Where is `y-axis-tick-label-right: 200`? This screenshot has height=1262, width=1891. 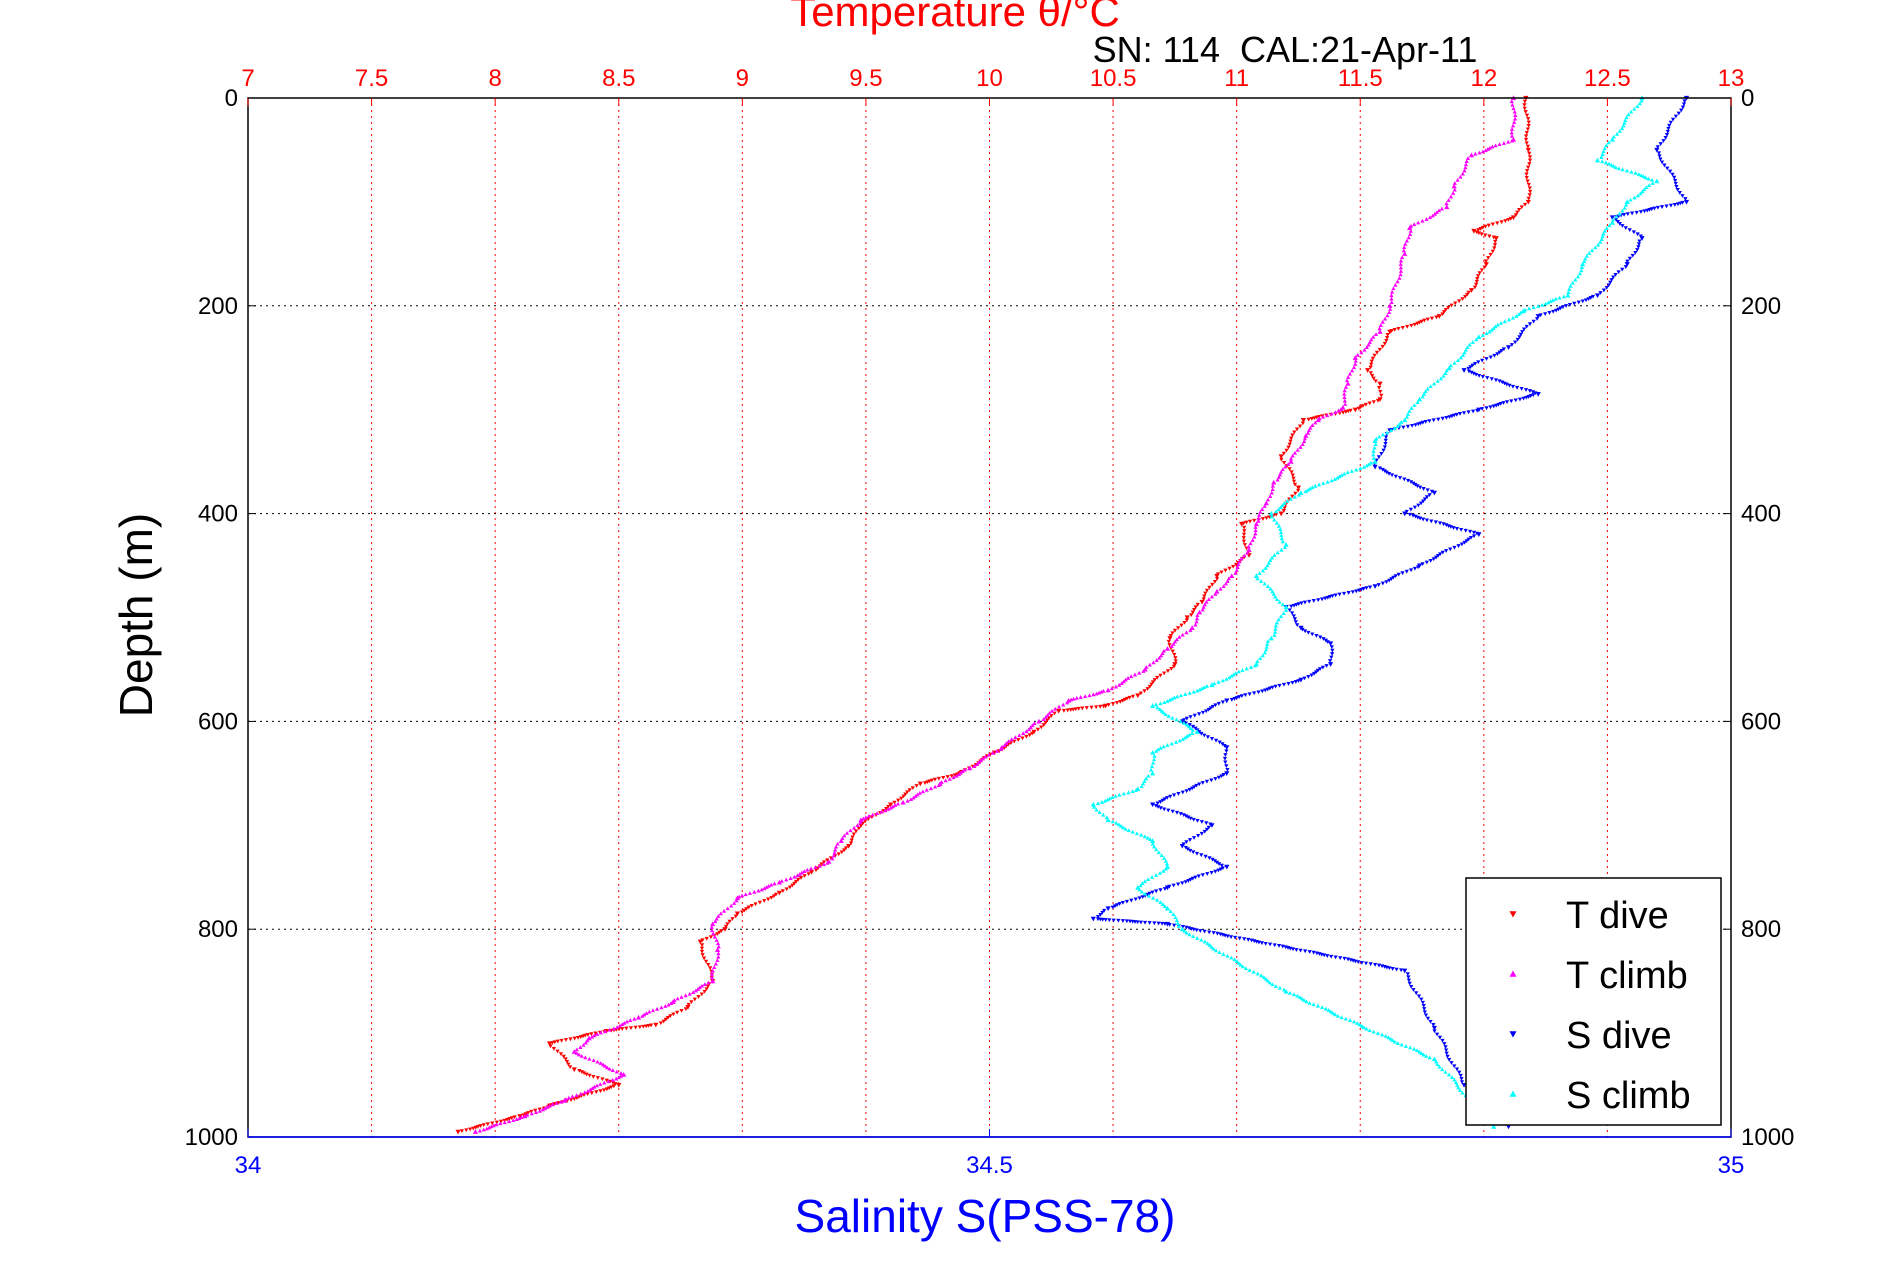
y-axis-tick-label-right: 200 is located at coordinates (1761, 306).